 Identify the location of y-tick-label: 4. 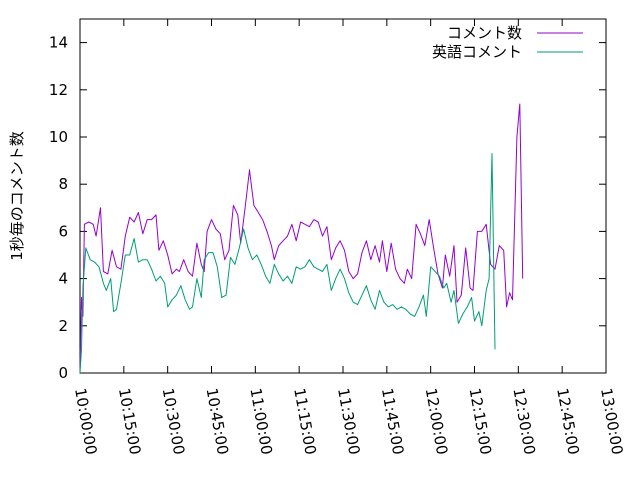
(63, 279).